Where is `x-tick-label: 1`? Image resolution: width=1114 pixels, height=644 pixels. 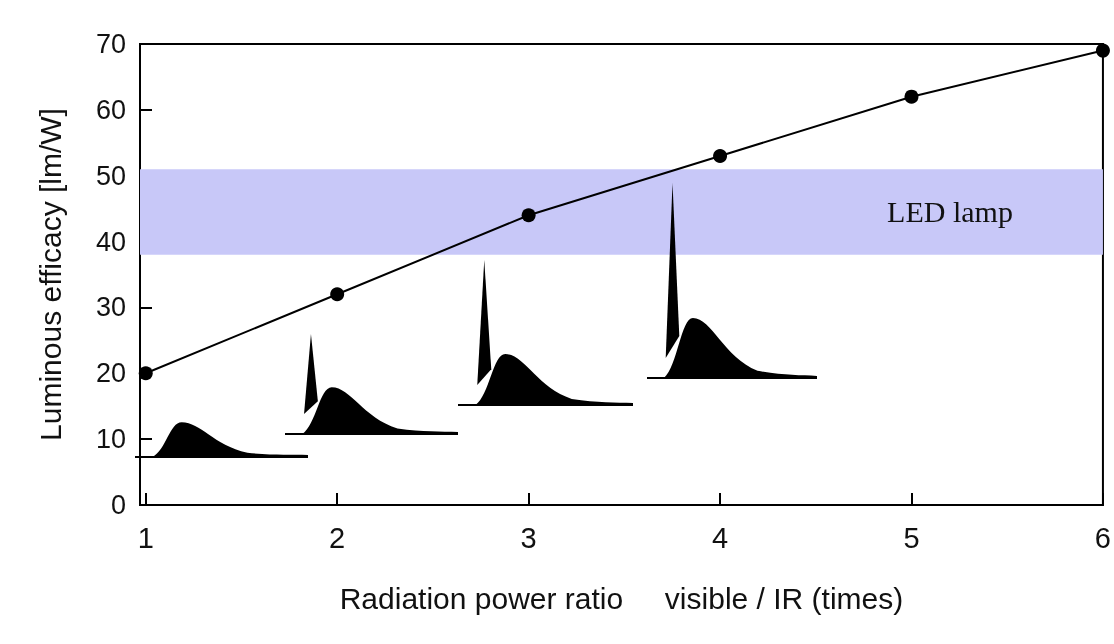
x-tick-label: 1 is located at coordinates (145, 537).